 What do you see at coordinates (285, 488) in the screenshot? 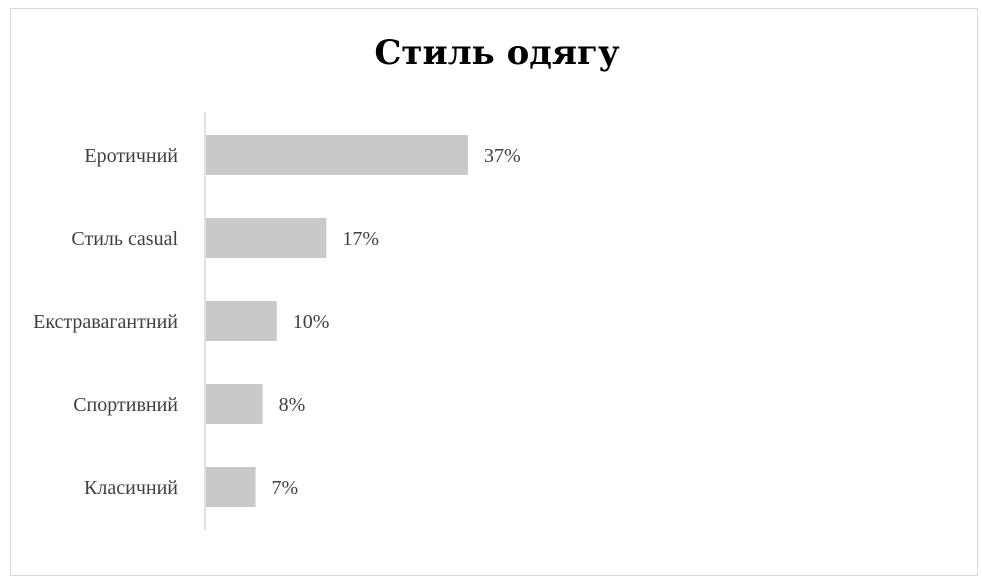
I see `value-label: 7%` at bounding box center [285, 488].